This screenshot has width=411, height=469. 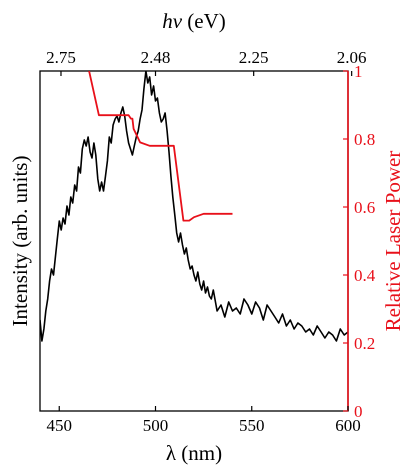 I want to click on x2-tick-label: 2.48, so click(x=156, y=57).